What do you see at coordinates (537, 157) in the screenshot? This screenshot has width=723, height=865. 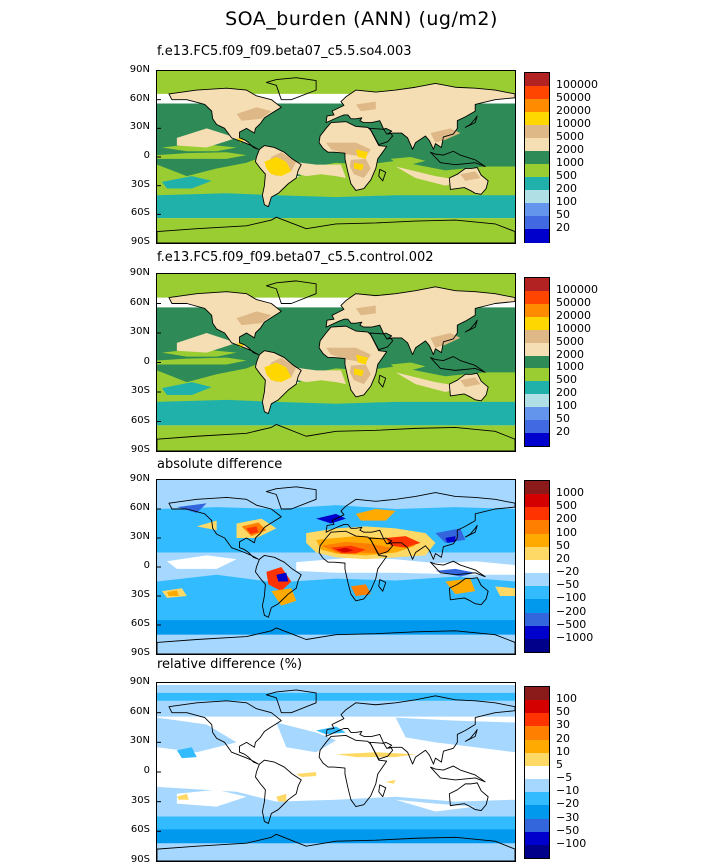 I see `colorbar` at bounding box center [537, 157].